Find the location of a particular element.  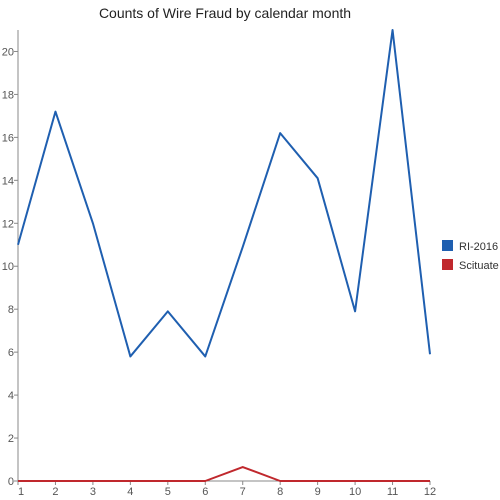

legend: RI-2016 Scituate is located at coordinates (470, 256).